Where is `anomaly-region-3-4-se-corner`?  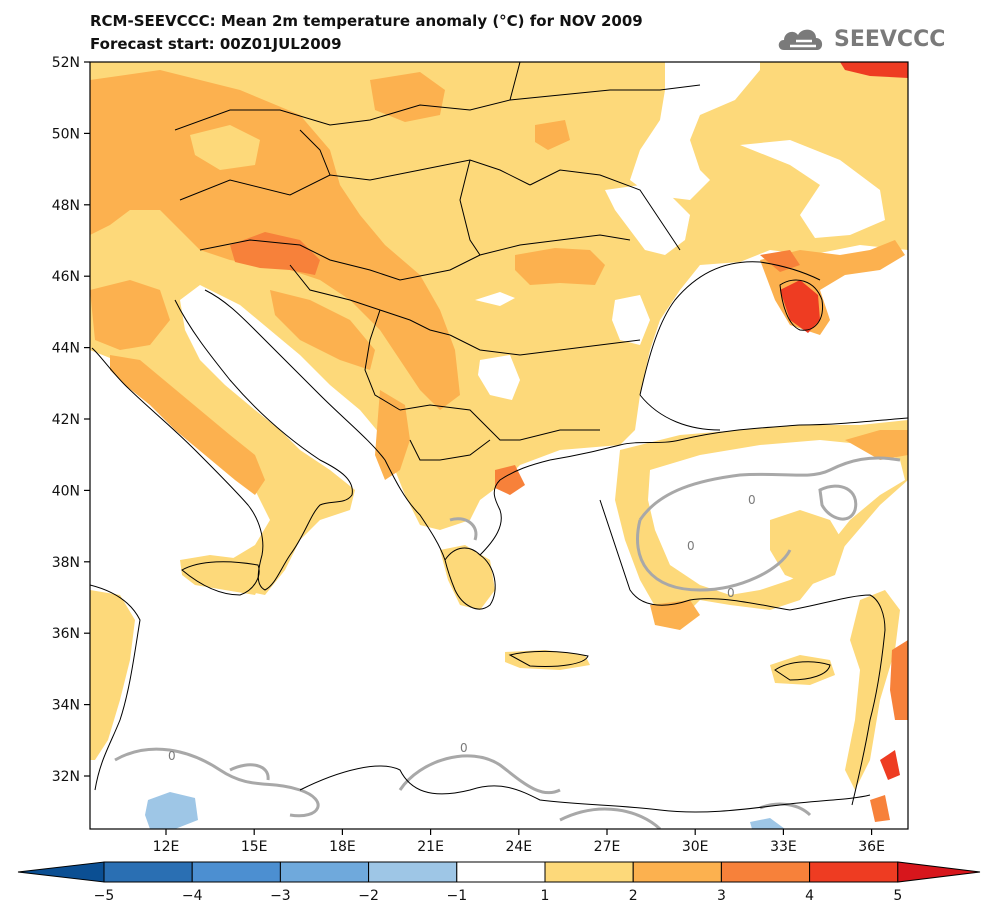
anomaly-region-3-4-se-corner is located at coordinates (880, 808).